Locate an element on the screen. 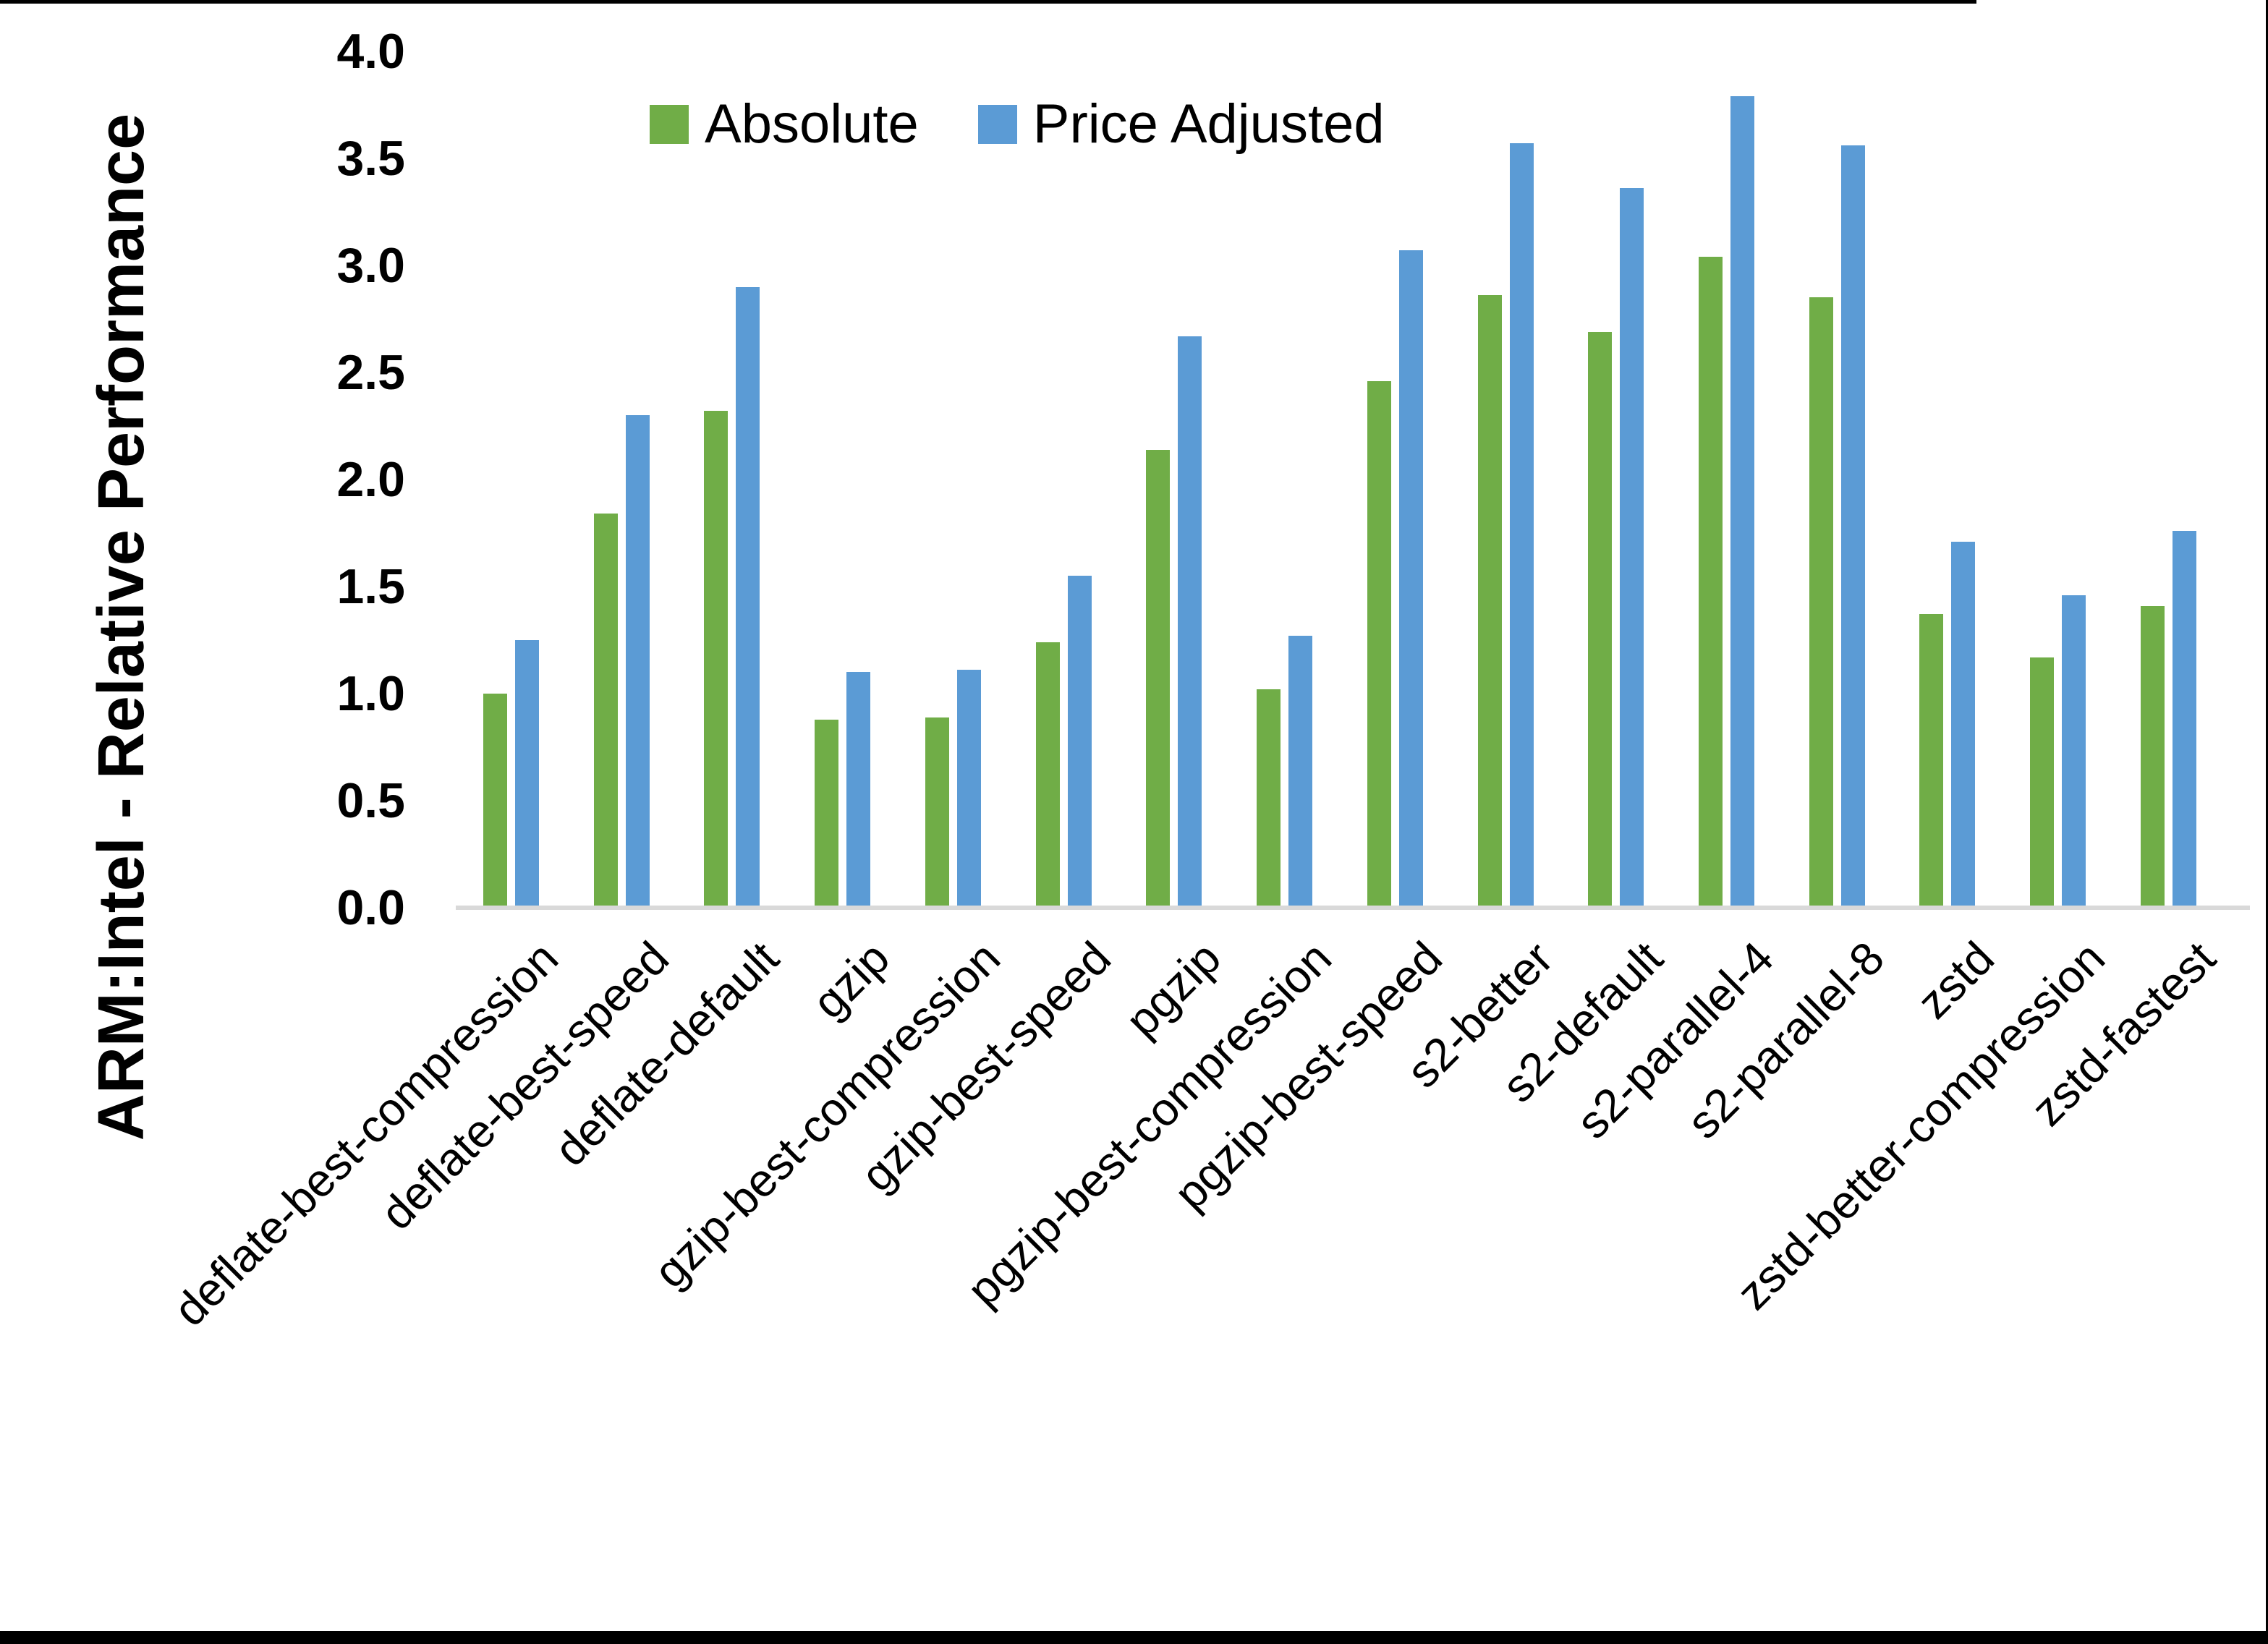 Image resolution: width=2268 pixels, height=1644 pixels. y-tick-label: 4.0 is located at coordinates (370, 51).